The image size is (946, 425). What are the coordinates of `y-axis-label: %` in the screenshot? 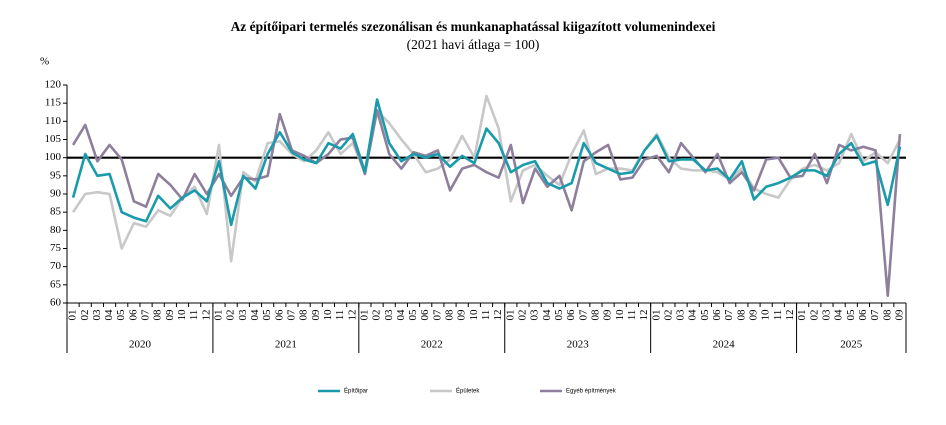 It's located at (44, 62).